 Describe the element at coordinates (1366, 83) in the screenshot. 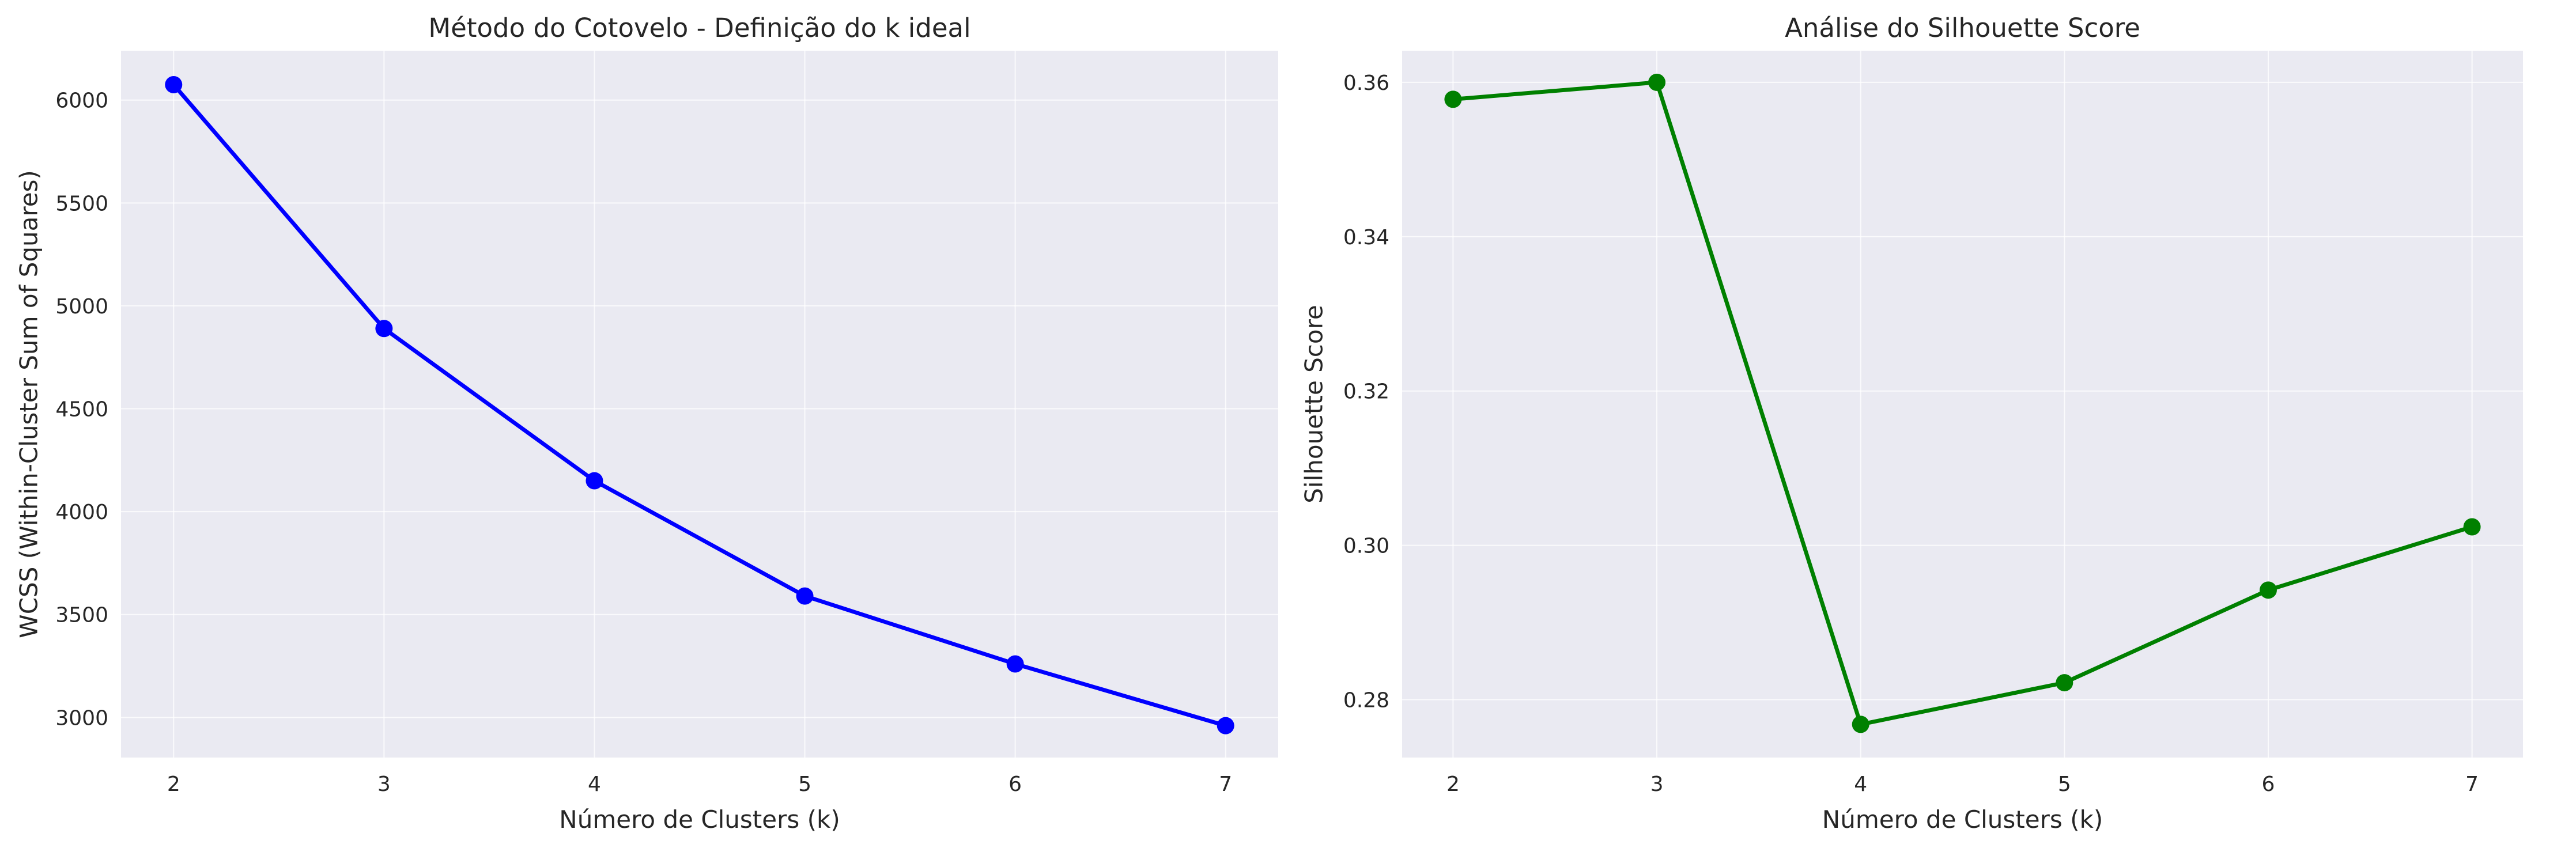

I see `y-tick-label: 0.36` at that location.